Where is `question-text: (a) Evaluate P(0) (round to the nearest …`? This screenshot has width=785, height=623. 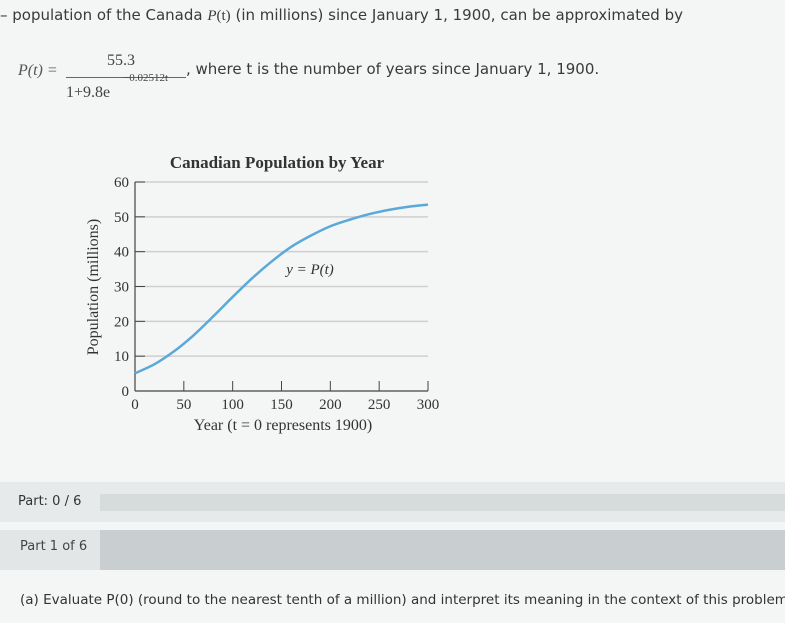 question-text: (a) Evaluate P(0) (round to the nearest … is located at coordinates (402, 600).